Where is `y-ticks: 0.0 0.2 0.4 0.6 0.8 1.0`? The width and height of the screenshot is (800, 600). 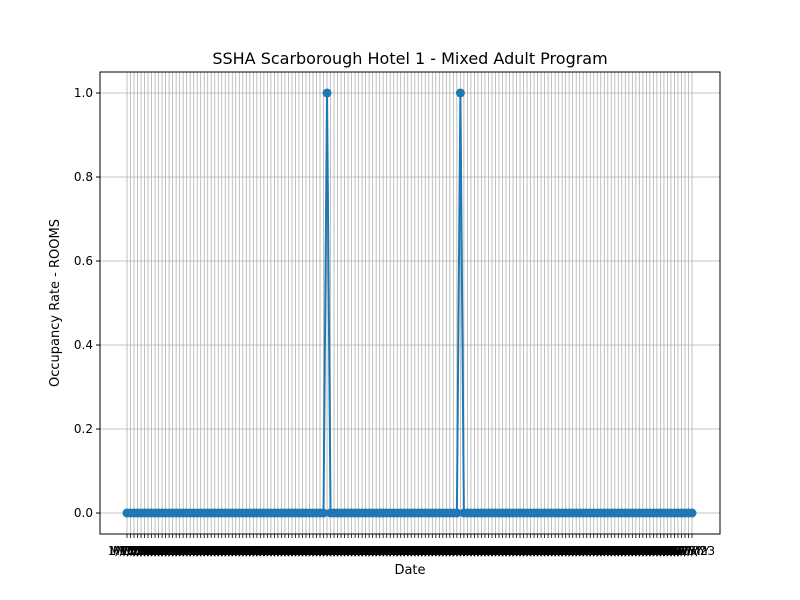 y-ticks: 0.0 0.2 0.4 0.6 0.8 1.0 is located at coordinates (87, 303).